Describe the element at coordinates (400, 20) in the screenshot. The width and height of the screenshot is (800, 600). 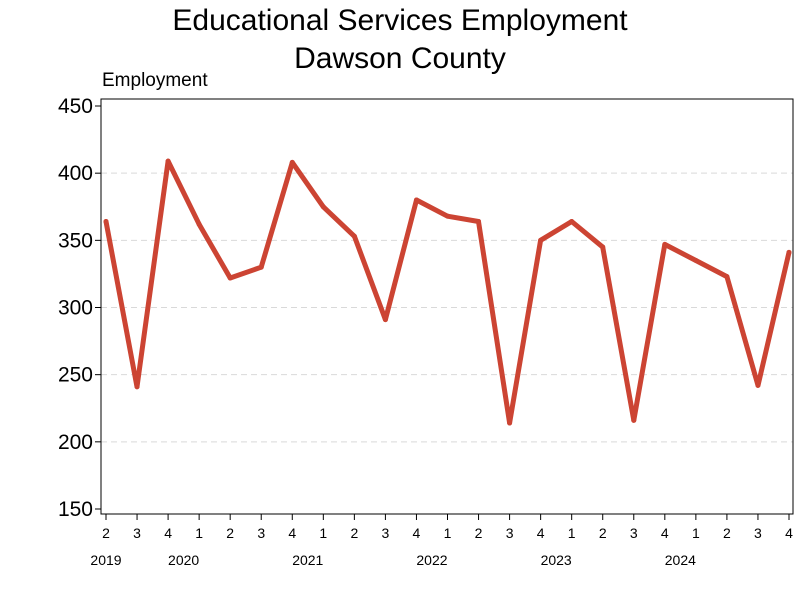
I see `chart-title-line-1: Educational Services Employment` at that location.